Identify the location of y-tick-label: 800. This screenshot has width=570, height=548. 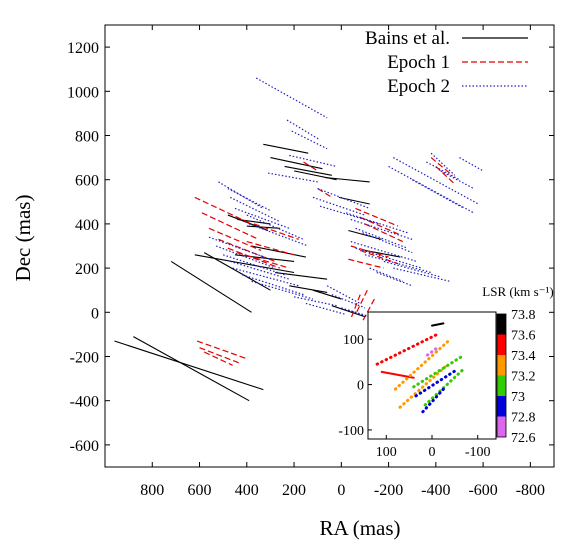
(87, 137).